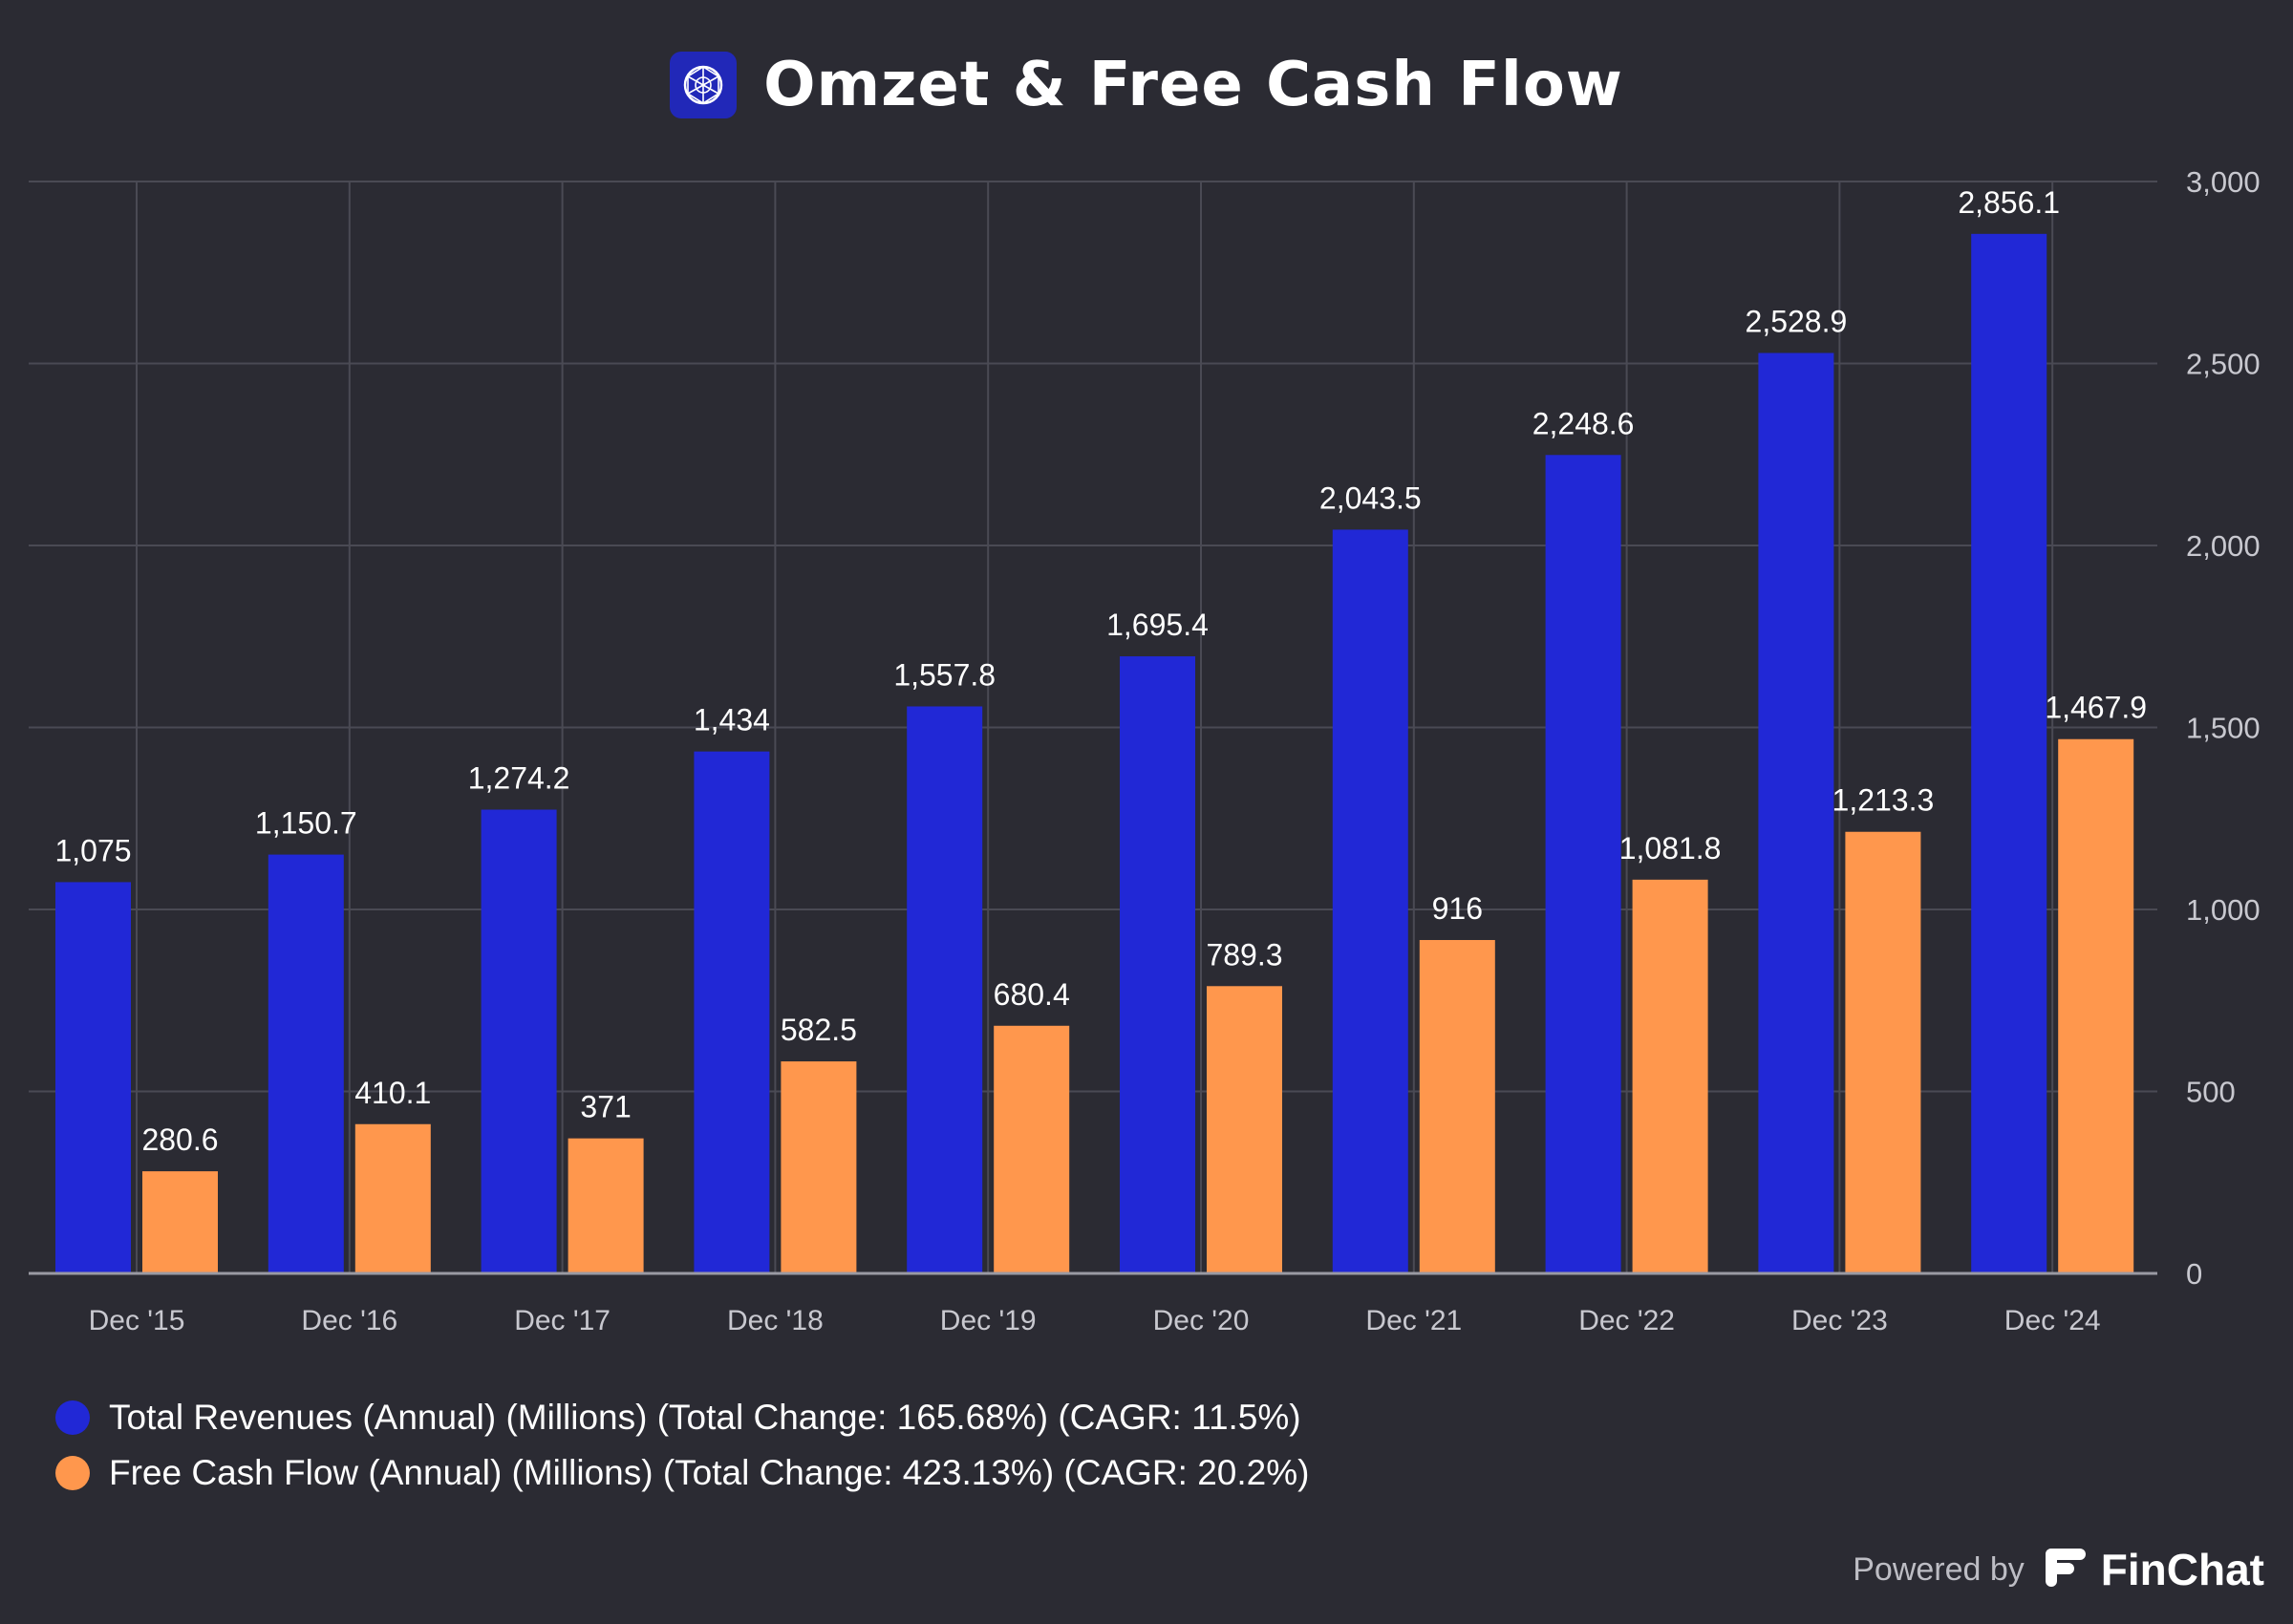  Describe the element at coordinates (605, 1107) in the screenshot. I see `data-label-fcf: 371` at that location.